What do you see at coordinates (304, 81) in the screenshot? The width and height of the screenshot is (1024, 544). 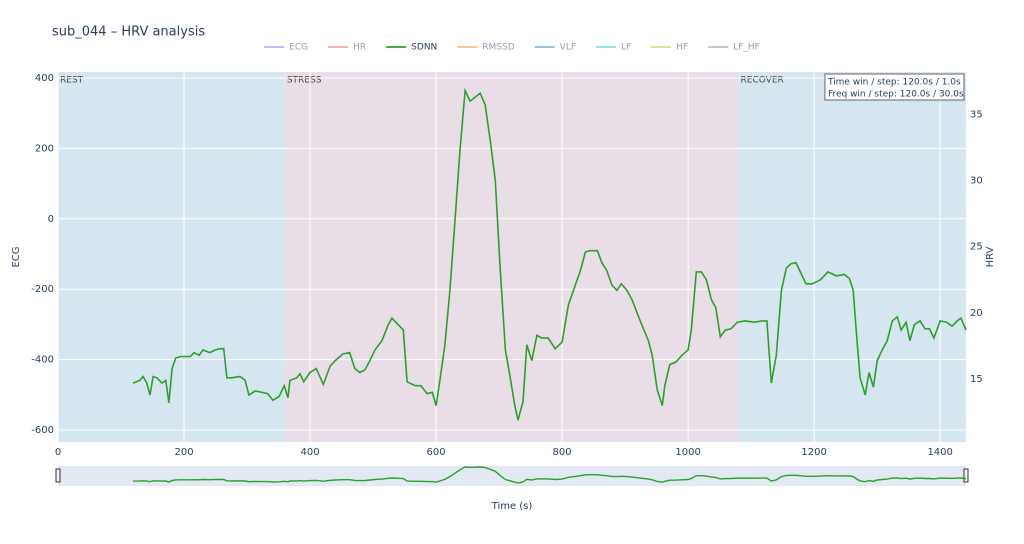 I see `region-label: STRESS` at bounding box center [304, 81].